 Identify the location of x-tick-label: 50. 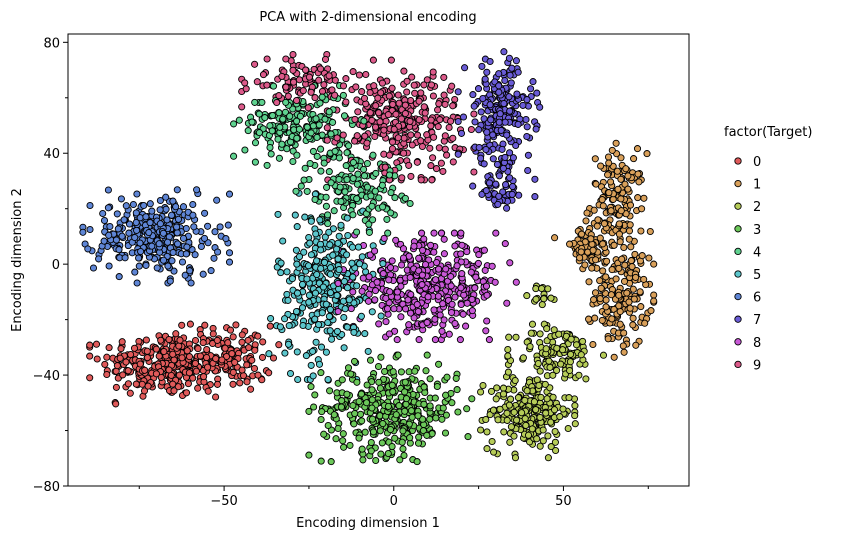
(563, 501).